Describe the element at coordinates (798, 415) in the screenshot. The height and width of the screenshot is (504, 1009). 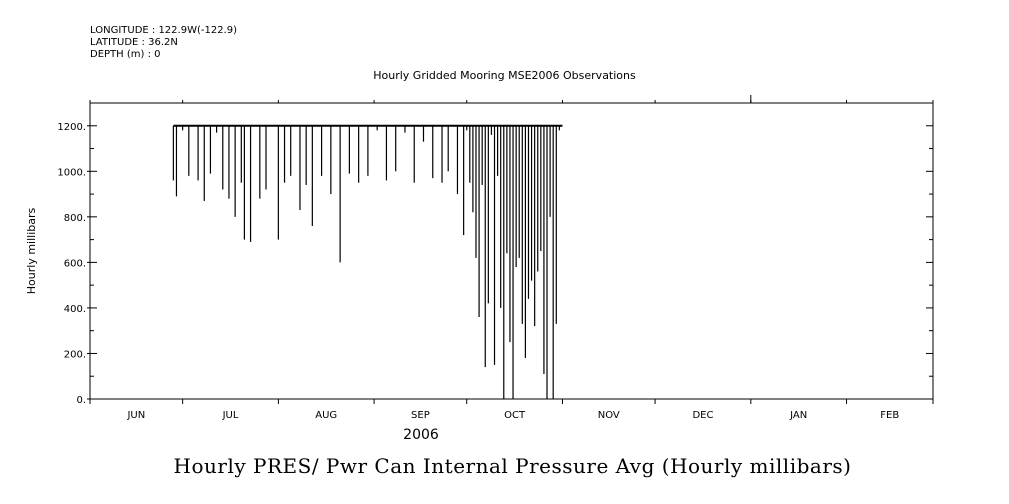
I see `x-tick-label: JAN` at that location.